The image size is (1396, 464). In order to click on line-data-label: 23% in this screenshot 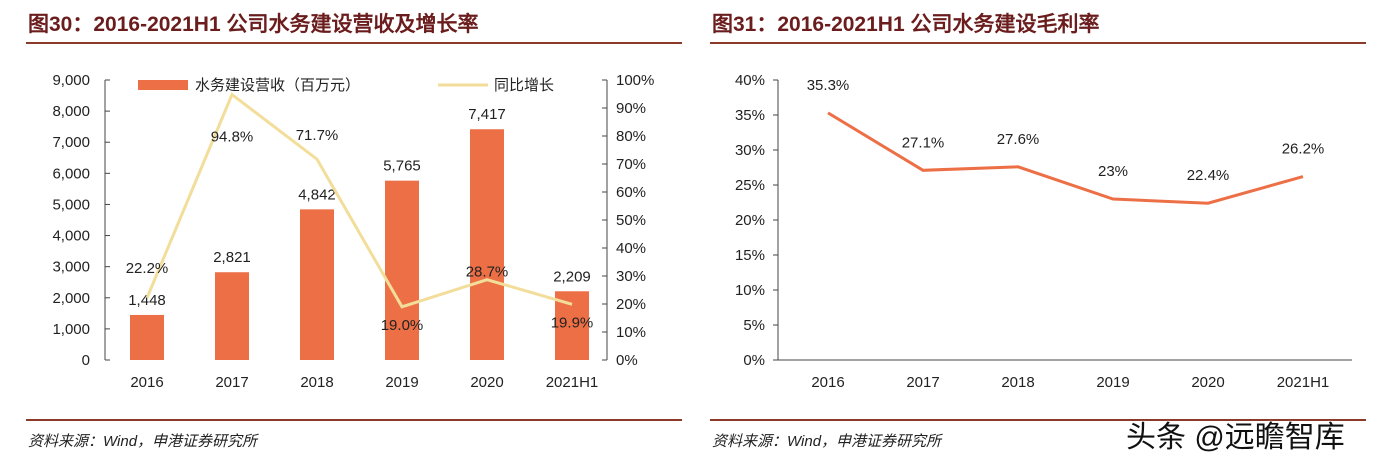, I will do `click(1113, 171)`.